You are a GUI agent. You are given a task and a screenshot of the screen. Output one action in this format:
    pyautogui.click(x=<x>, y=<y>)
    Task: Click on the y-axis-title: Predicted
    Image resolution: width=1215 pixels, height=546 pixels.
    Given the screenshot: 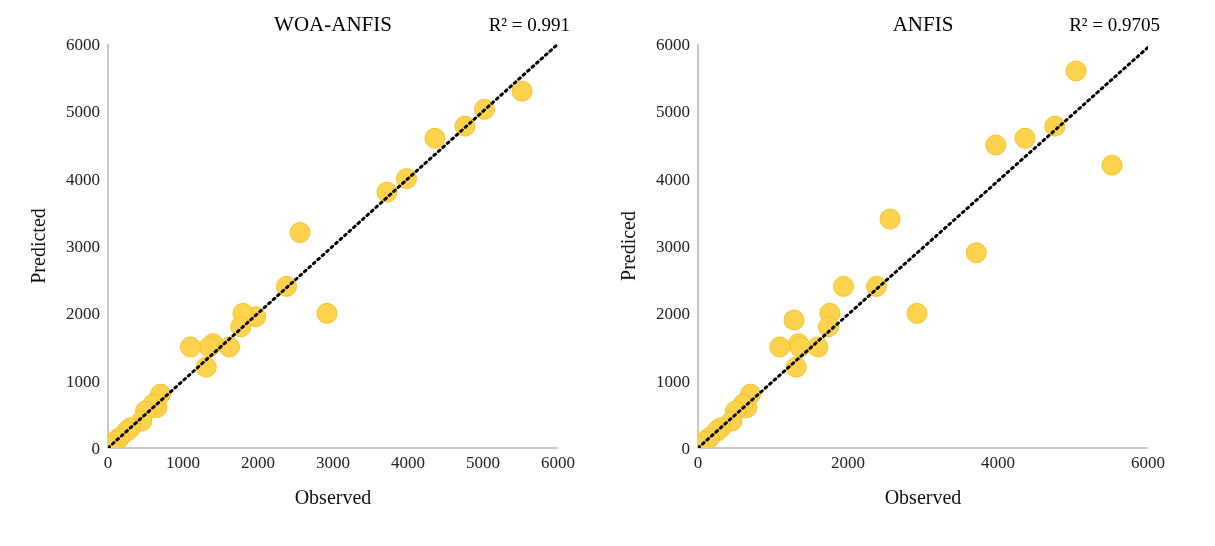 What is the action you would take?
    pyautogui.click(x=38, y=246)
    